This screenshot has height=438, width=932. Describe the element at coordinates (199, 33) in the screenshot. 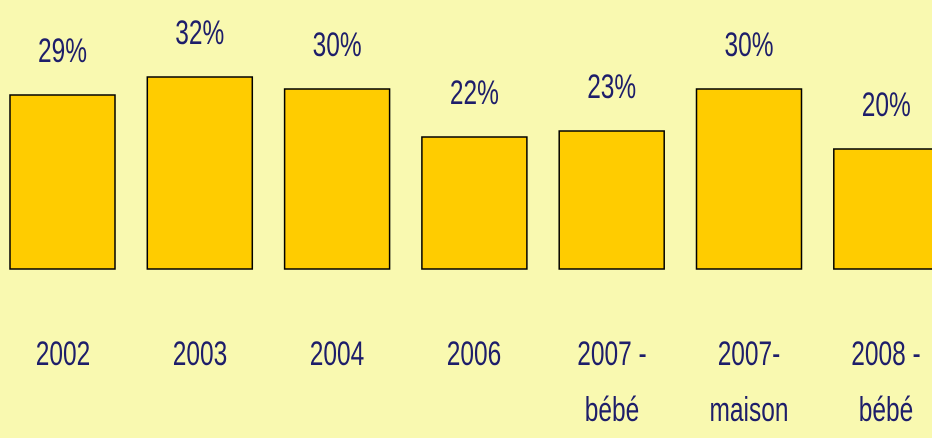

I see `value-label: 32%` at that location.